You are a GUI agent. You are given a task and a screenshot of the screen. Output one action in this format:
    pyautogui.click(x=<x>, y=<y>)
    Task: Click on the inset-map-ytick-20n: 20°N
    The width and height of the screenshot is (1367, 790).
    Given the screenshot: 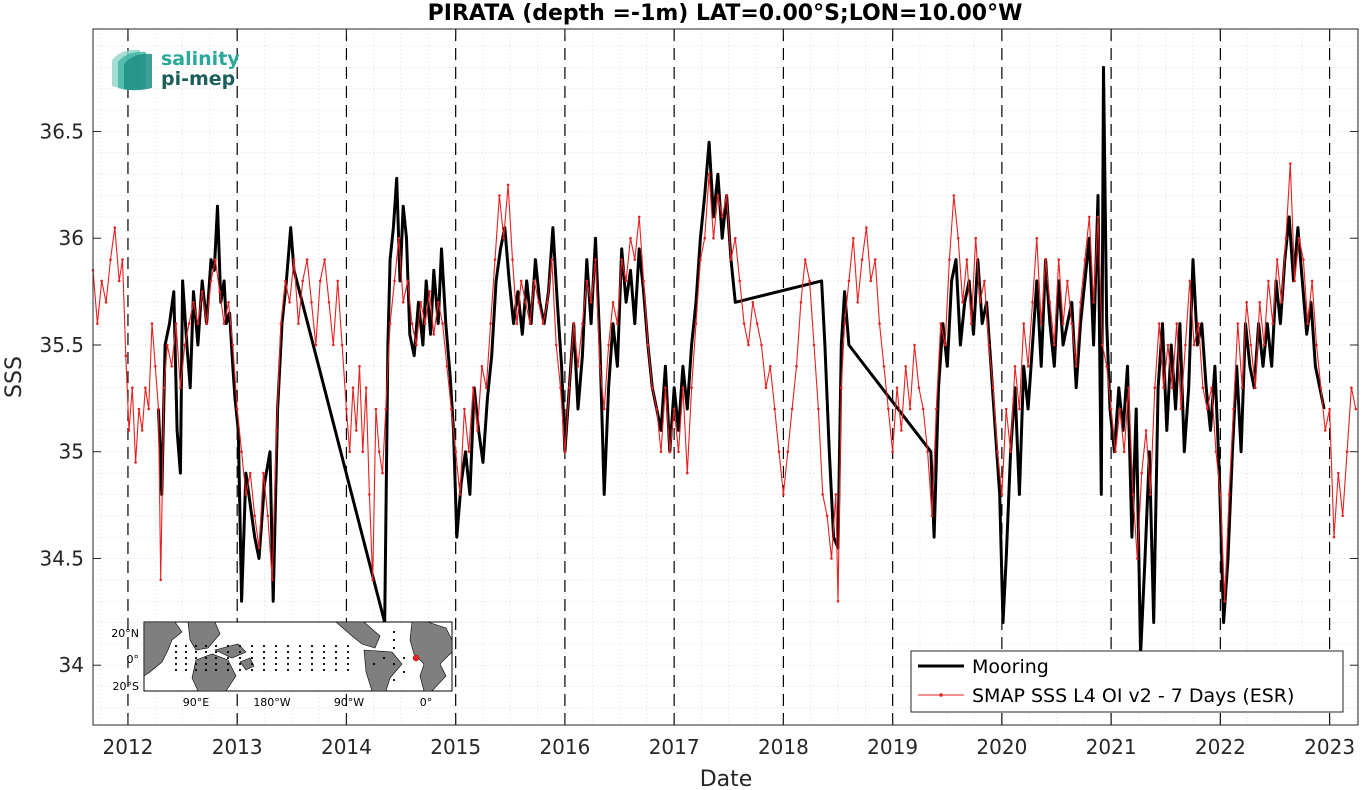 What is the action you would take?
    pyautogui.click(x=125, y=633)
    